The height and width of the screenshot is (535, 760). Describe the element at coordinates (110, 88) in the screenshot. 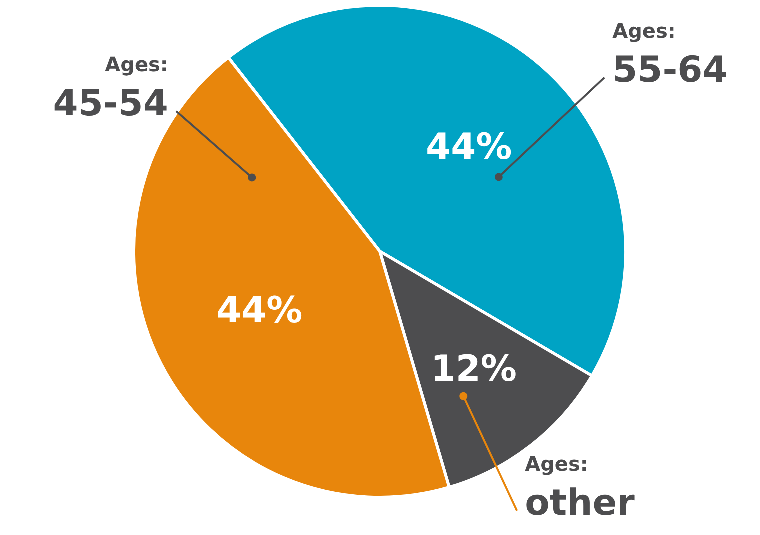

I see `slice-label: Ages: 45-54` at that location.